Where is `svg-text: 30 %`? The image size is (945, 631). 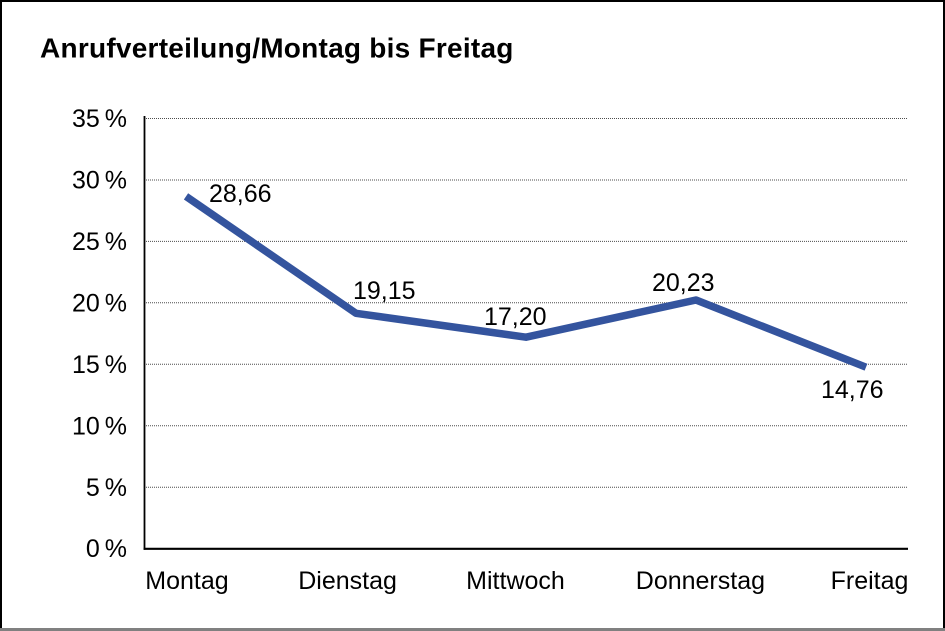
svg-text: 30 % is located at coordinates (99, 181).